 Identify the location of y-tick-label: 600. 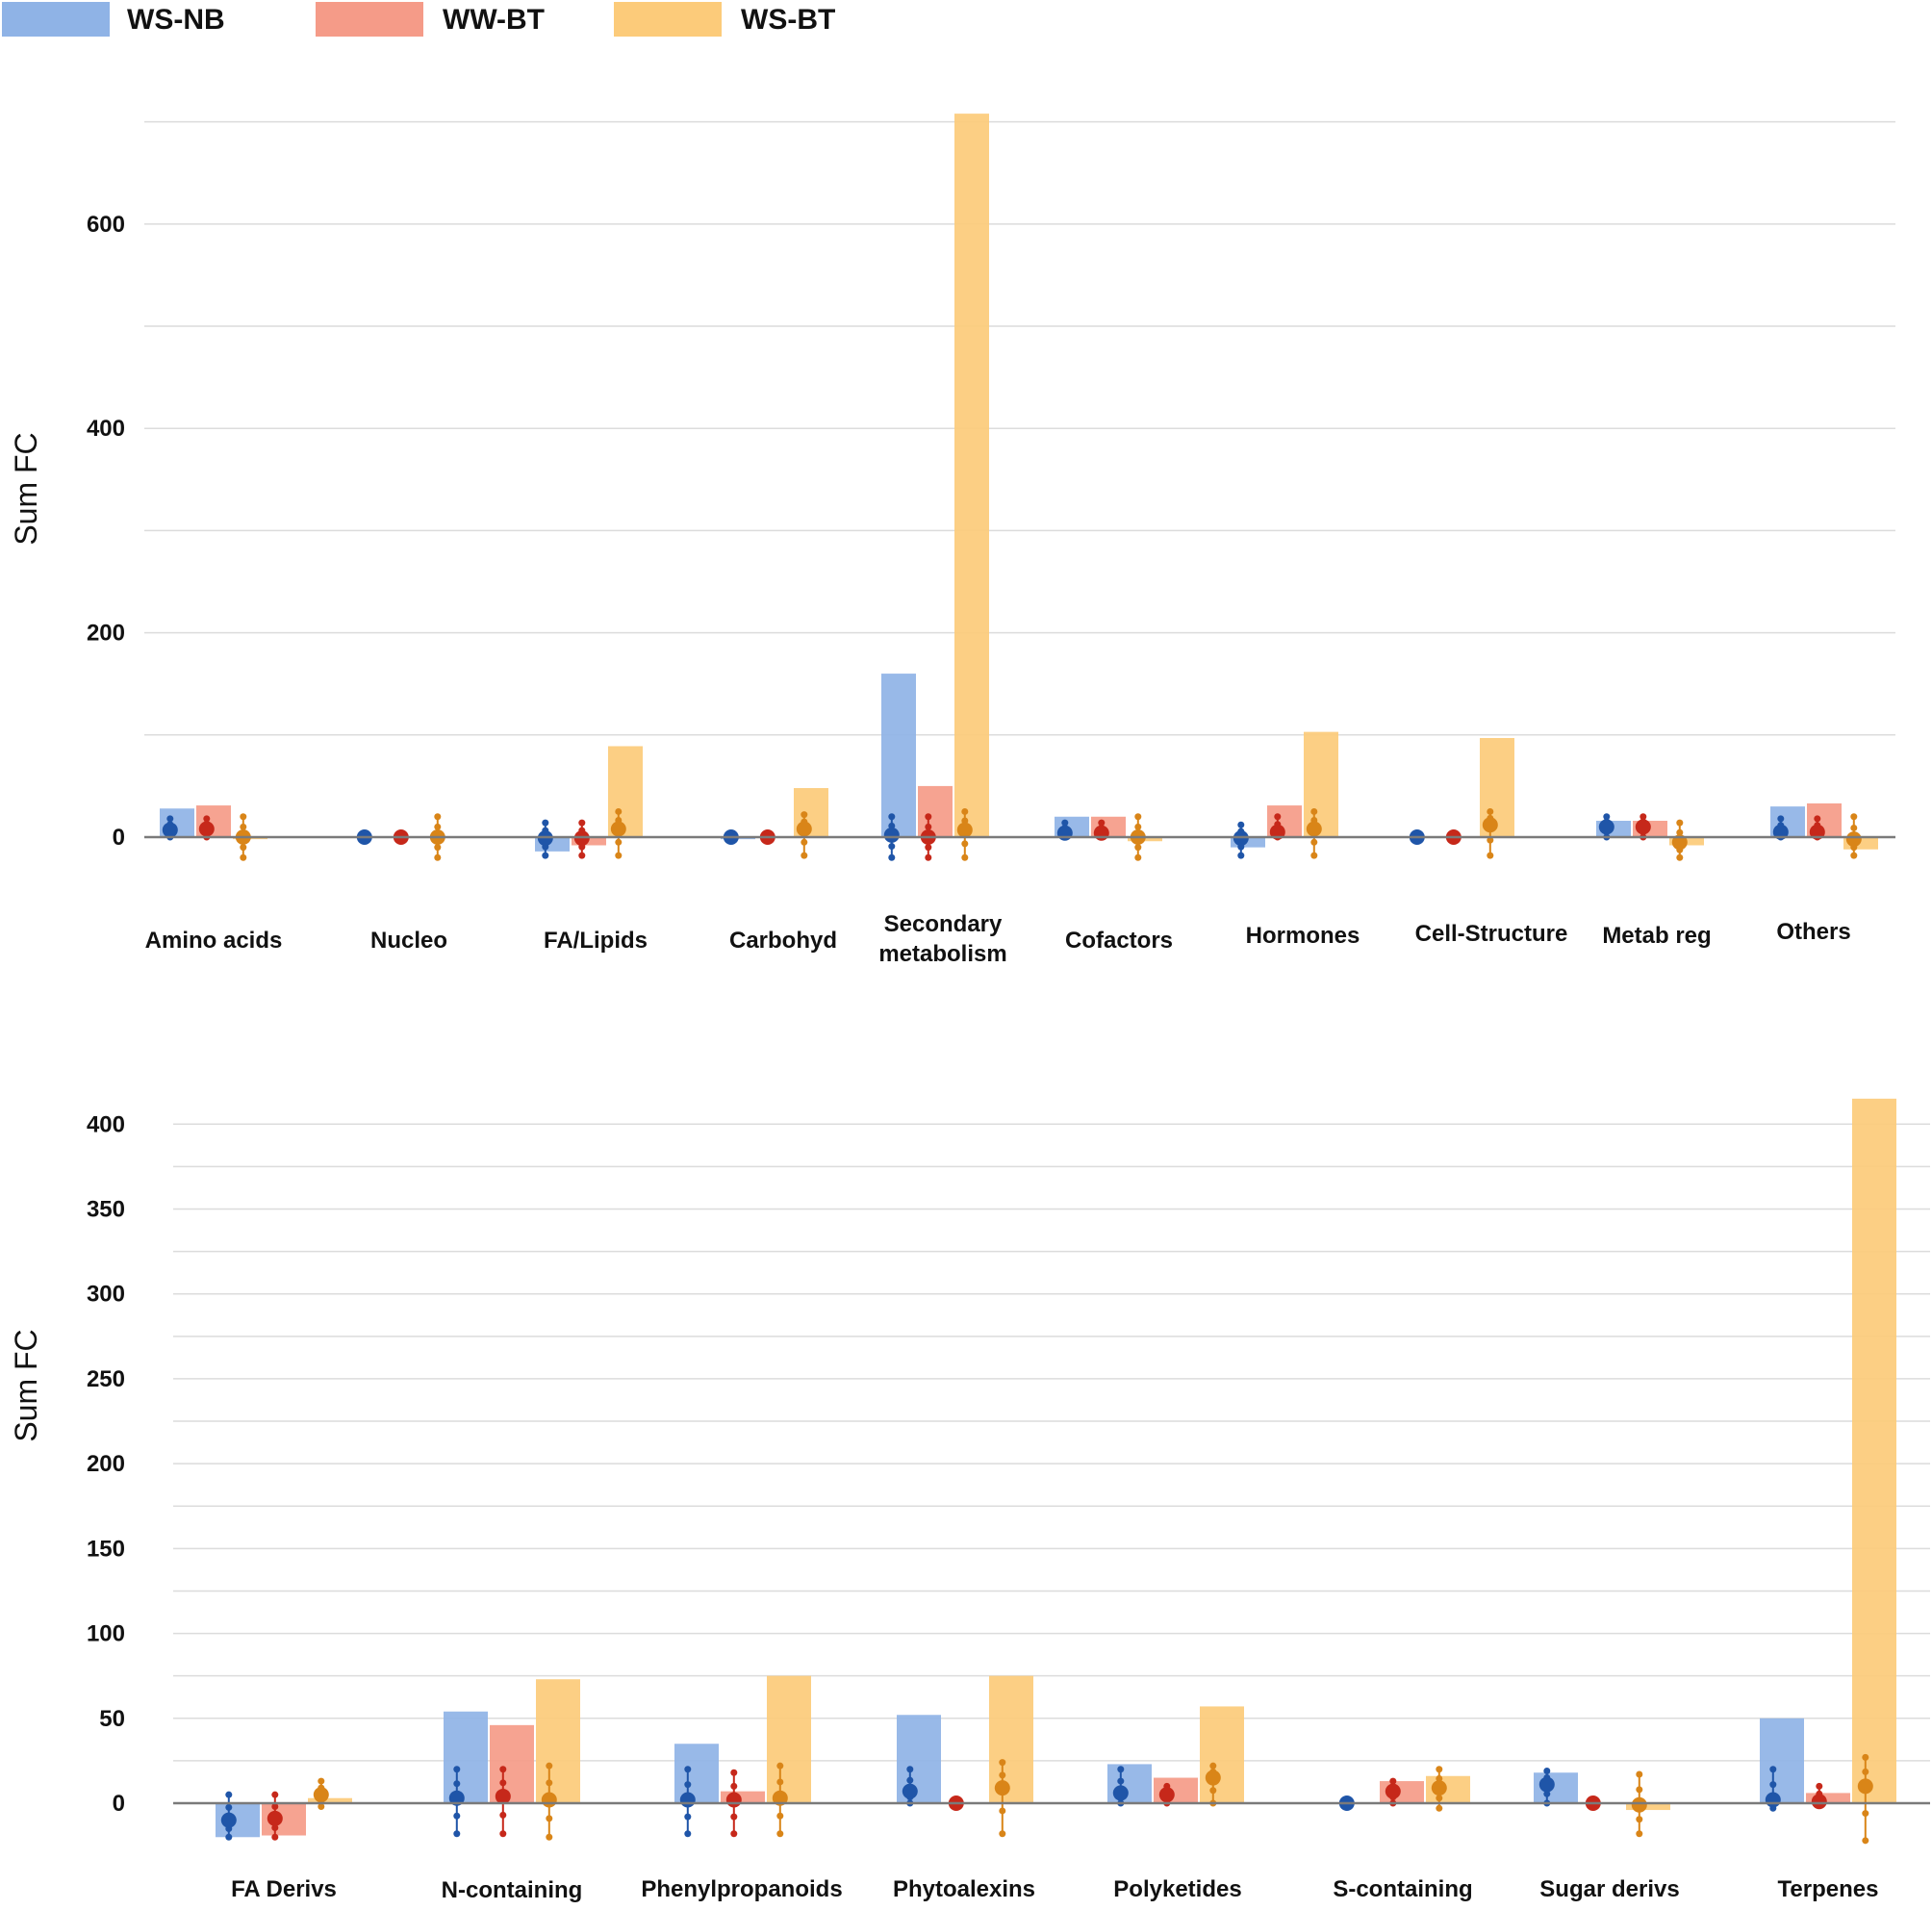
(106, 225).